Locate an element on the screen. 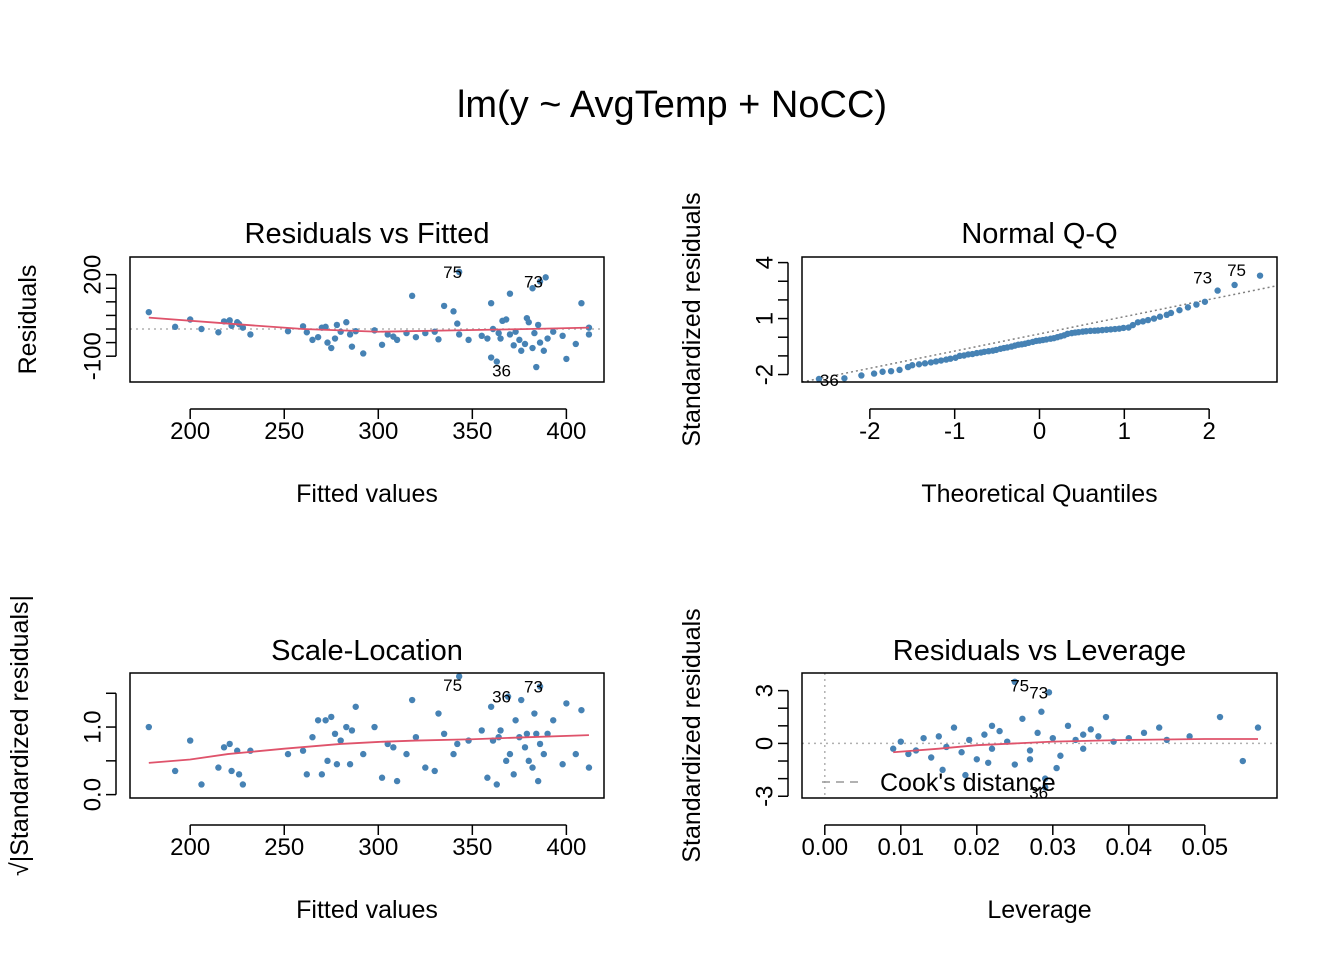  outlier-label: 75 is located at coordinates (1236, 270).